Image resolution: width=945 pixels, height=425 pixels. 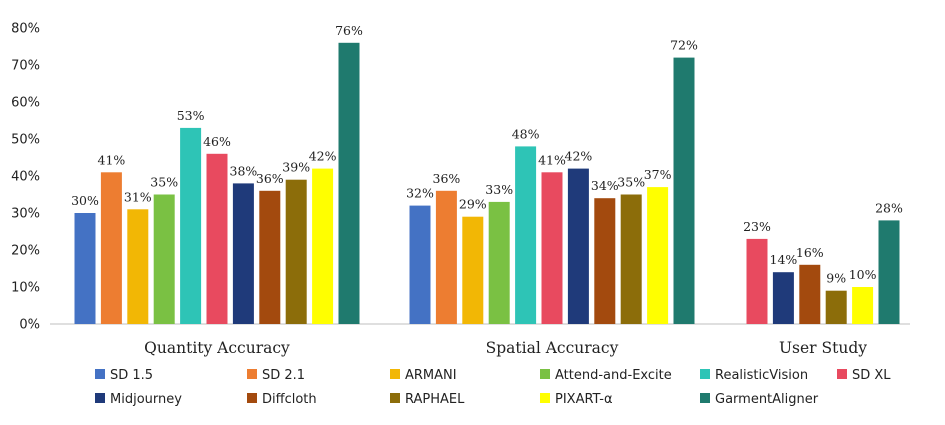 What do you see at coordinates (25, 177) in the screenshot?
I see `y-tick-label: 40%` at bounding box center [25, 177].